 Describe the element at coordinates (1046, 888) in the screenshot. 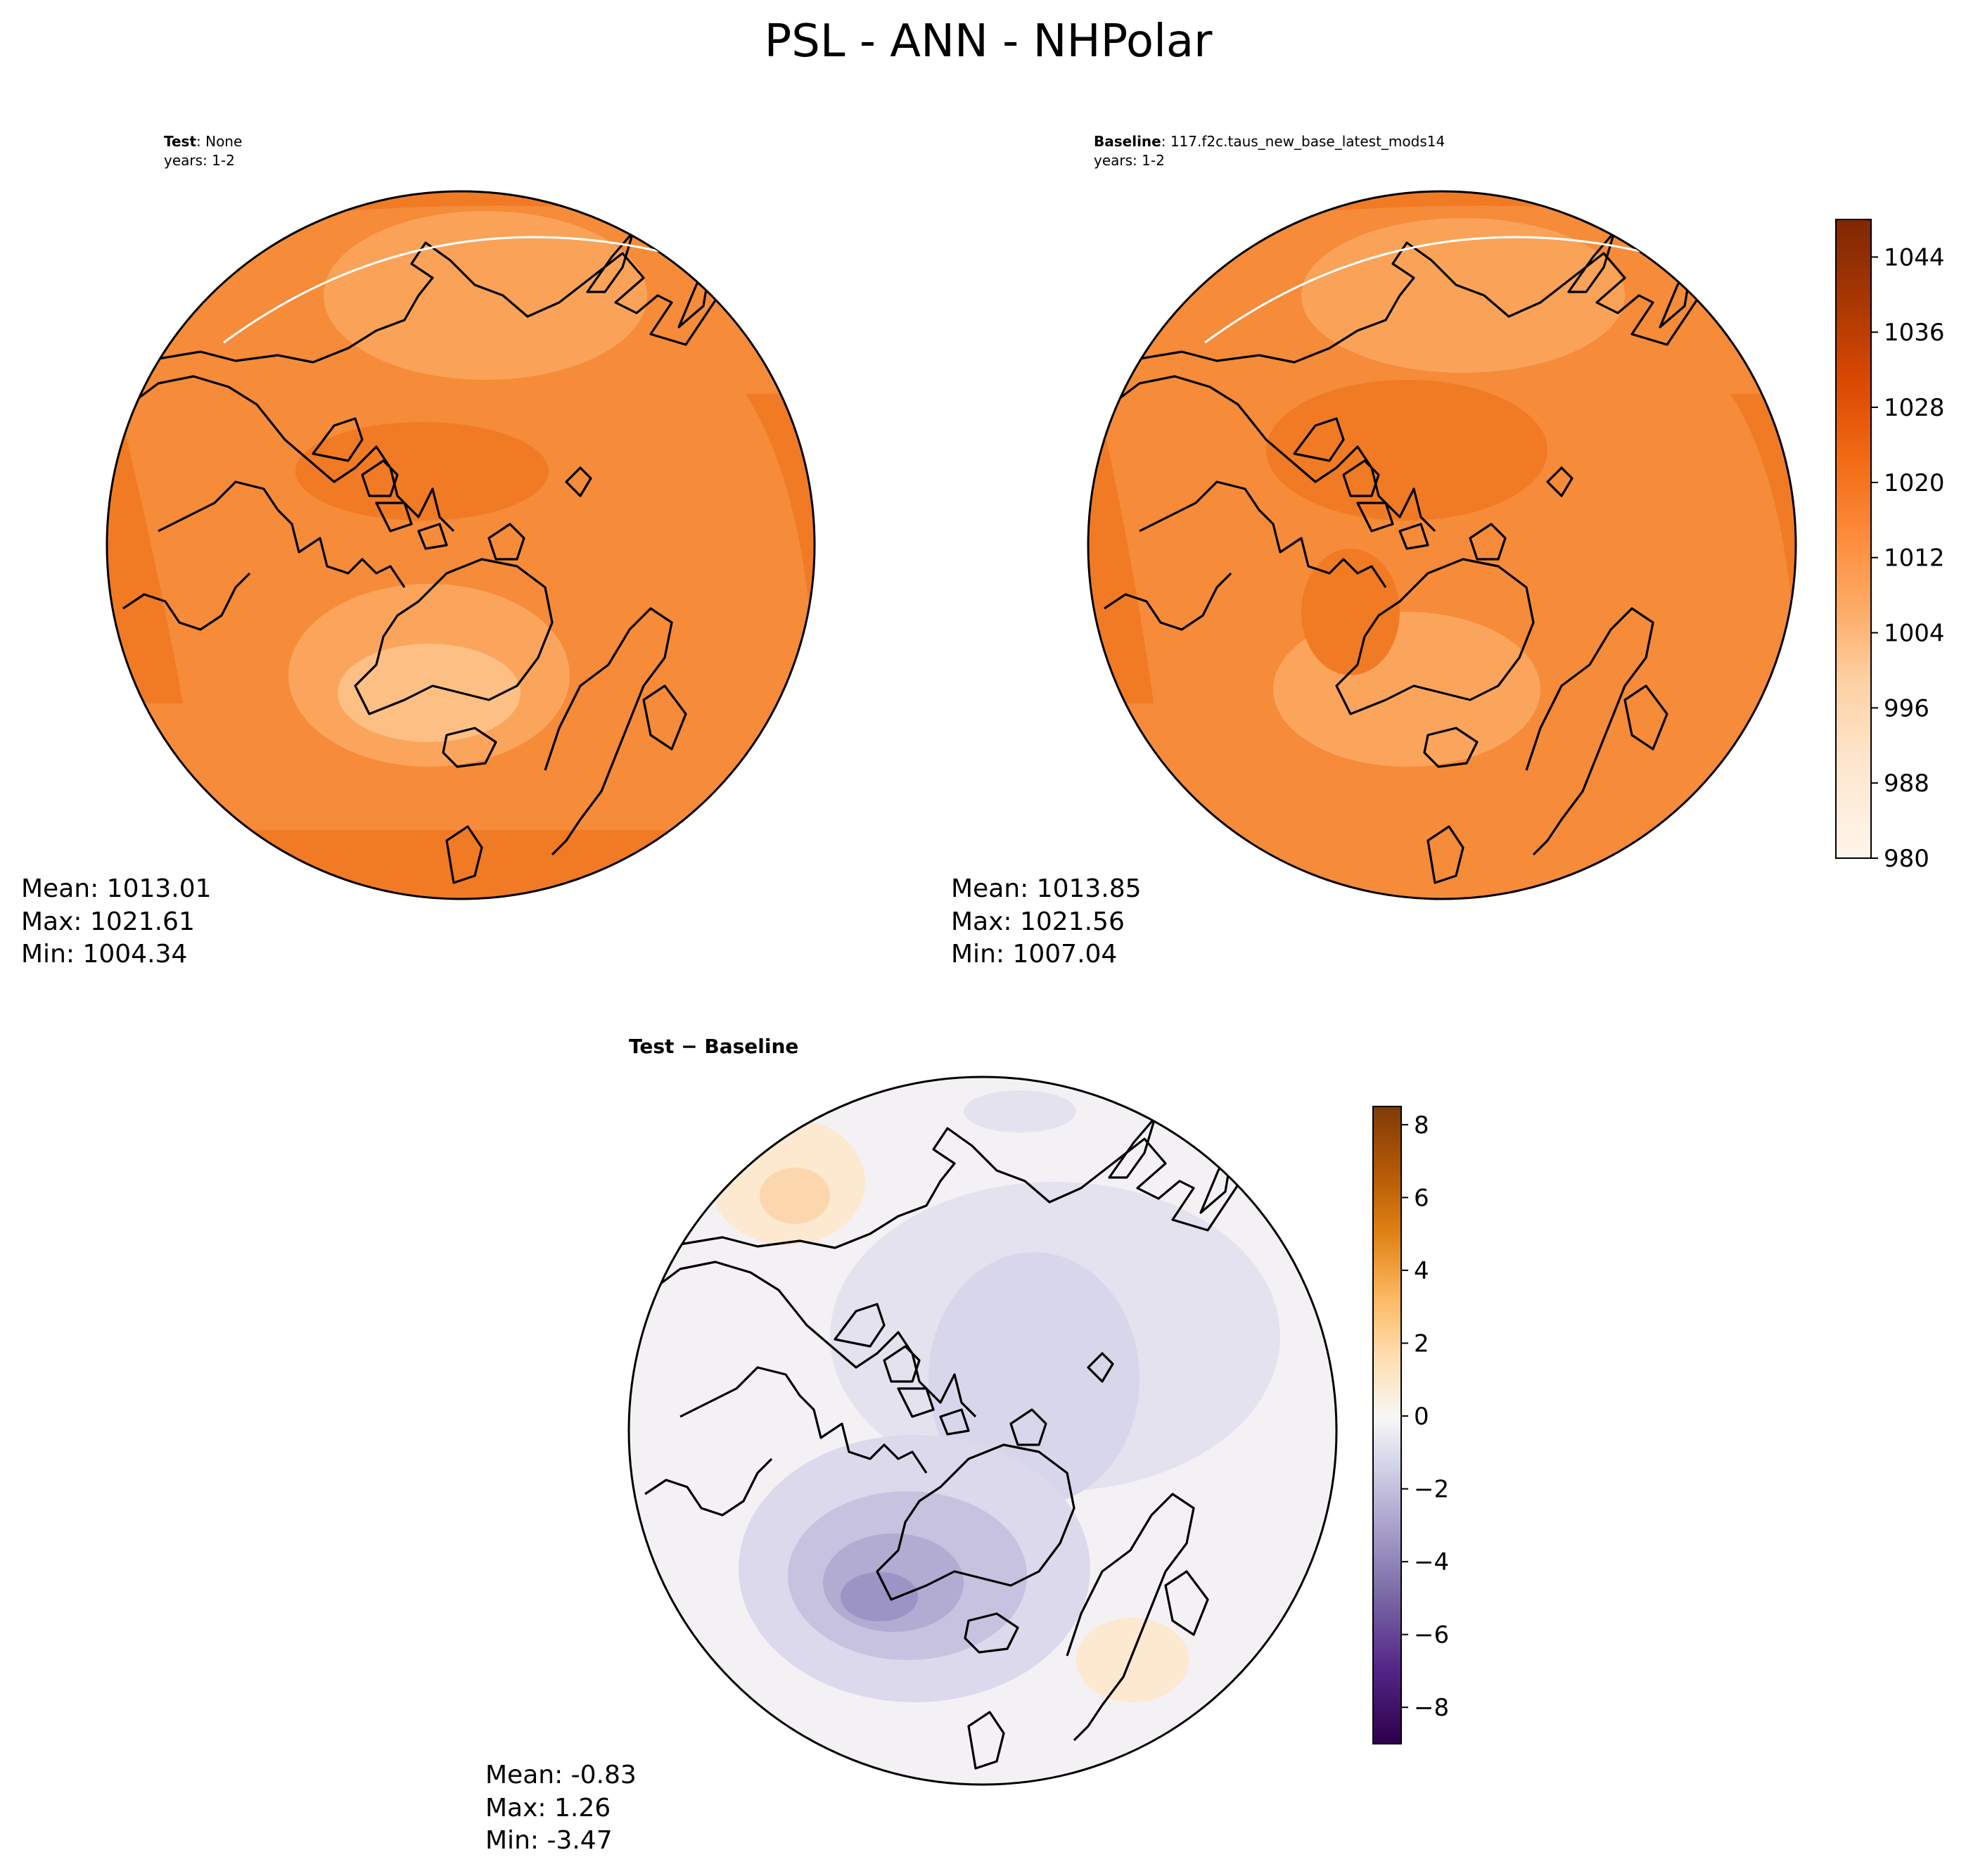

I see `panel-baseline-mean: Mean: 1013.85` at that location.